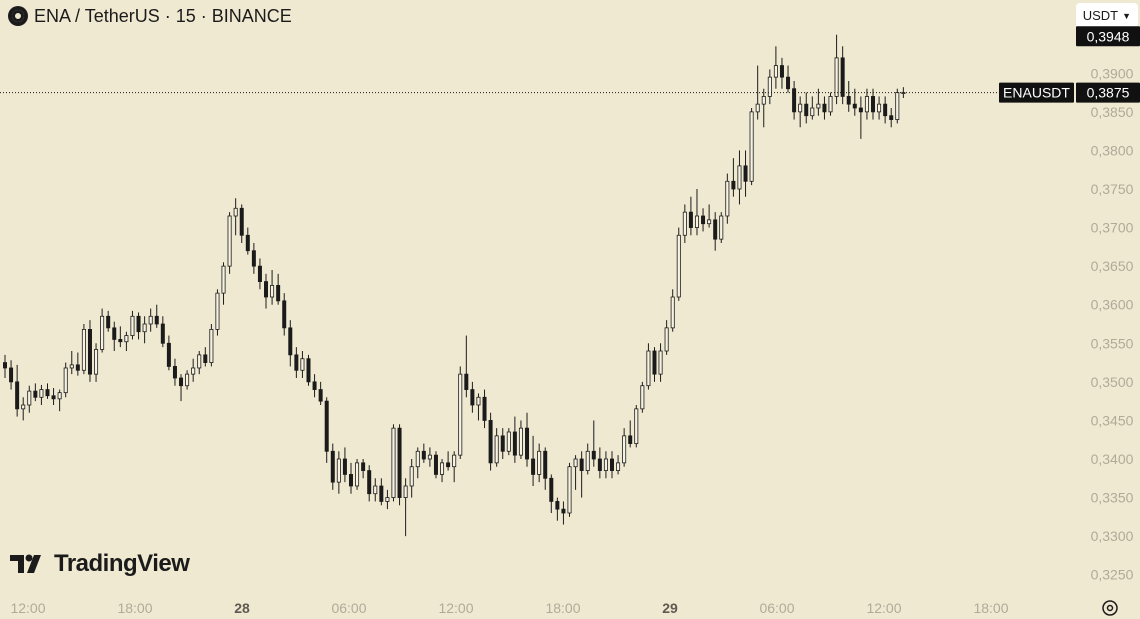 The height and width of the screenshot is (619, 1140). Describe the element at coordinates (25, 563) in the screenshot. I see `tradingview-logo-icon` at that location.